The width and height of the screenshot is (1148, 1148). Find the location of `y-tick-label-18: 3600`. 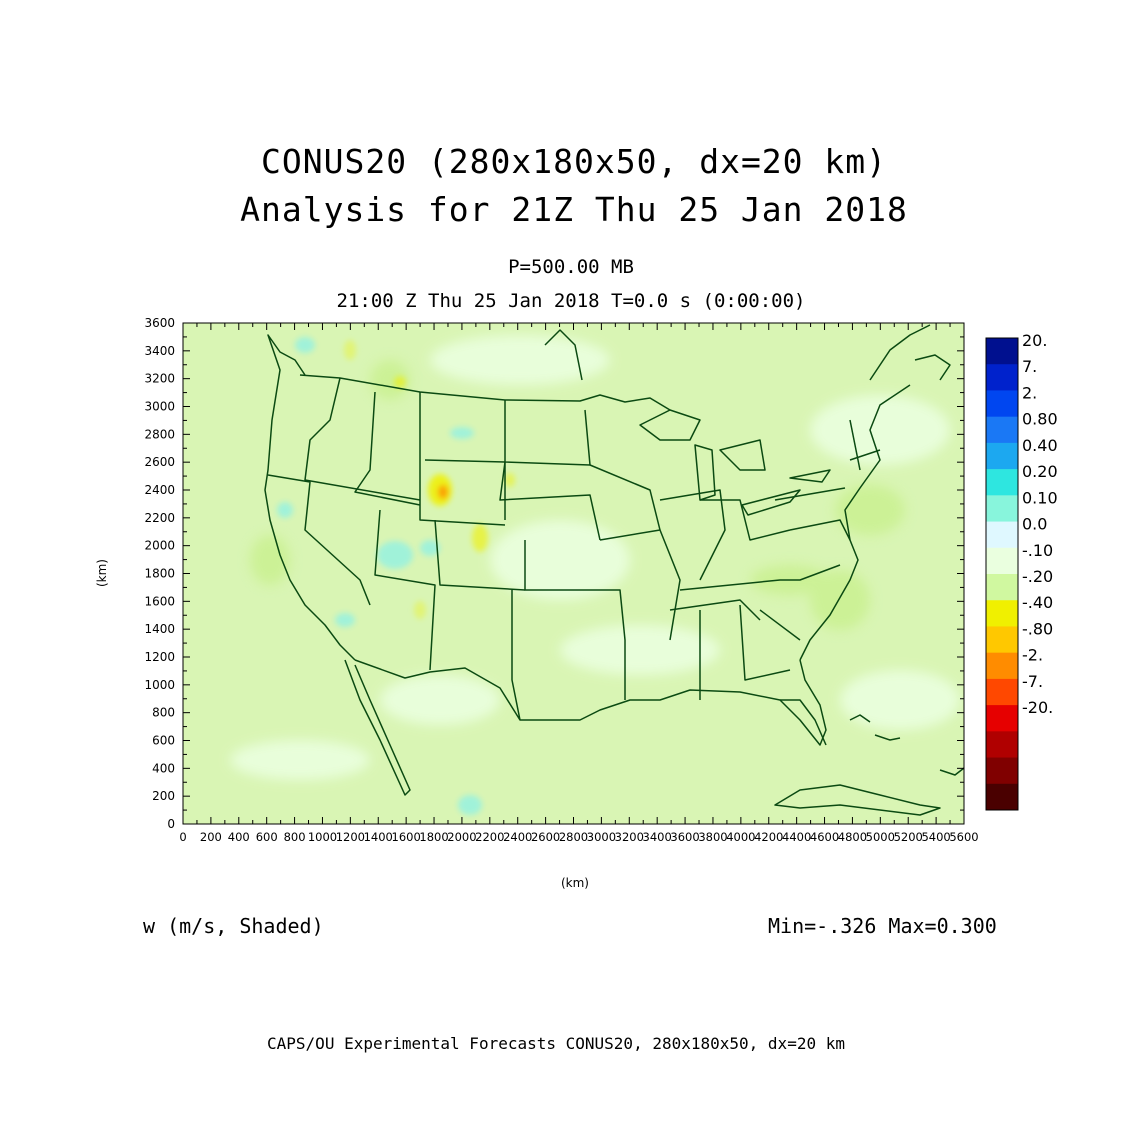

y-tick-label-18: 3600 is located at coordinates (159, 323).